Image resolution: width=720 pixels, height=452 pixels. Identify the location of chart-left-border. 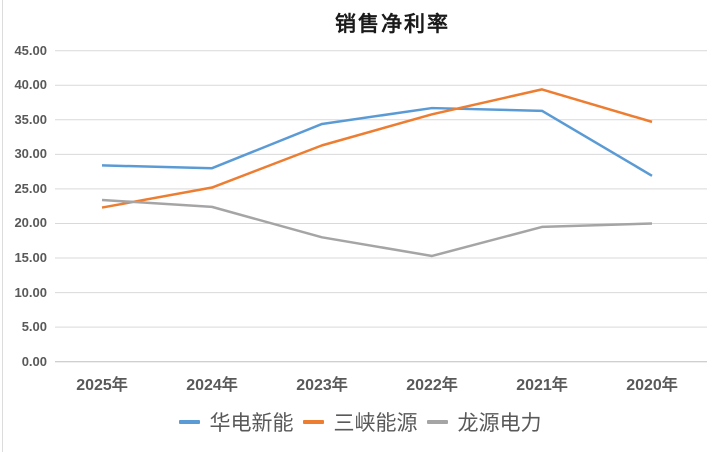
(2, 226).